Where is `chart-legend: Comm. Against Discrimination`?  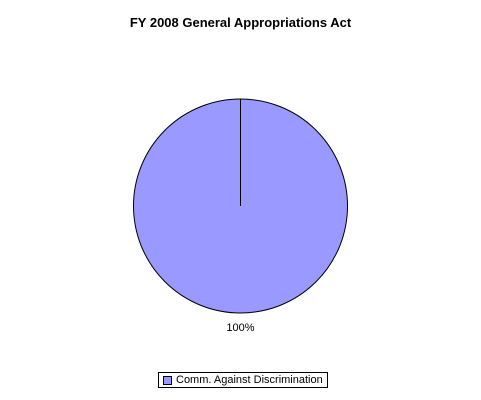 chart-legend: Comm. Against Discrimination is located at coordinates (243, 380).